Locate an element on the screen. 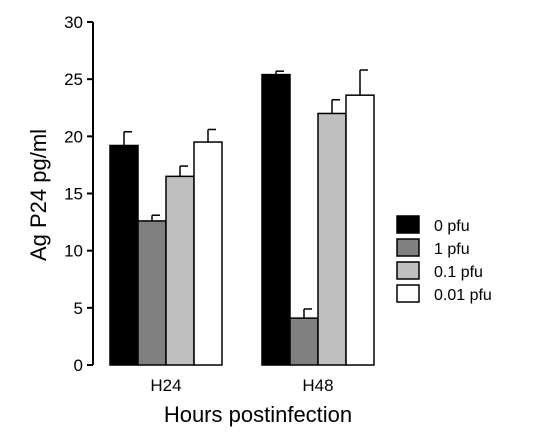 The image size is (535, 441). y-tick-label: 0 is located at coordinates (78, 365).